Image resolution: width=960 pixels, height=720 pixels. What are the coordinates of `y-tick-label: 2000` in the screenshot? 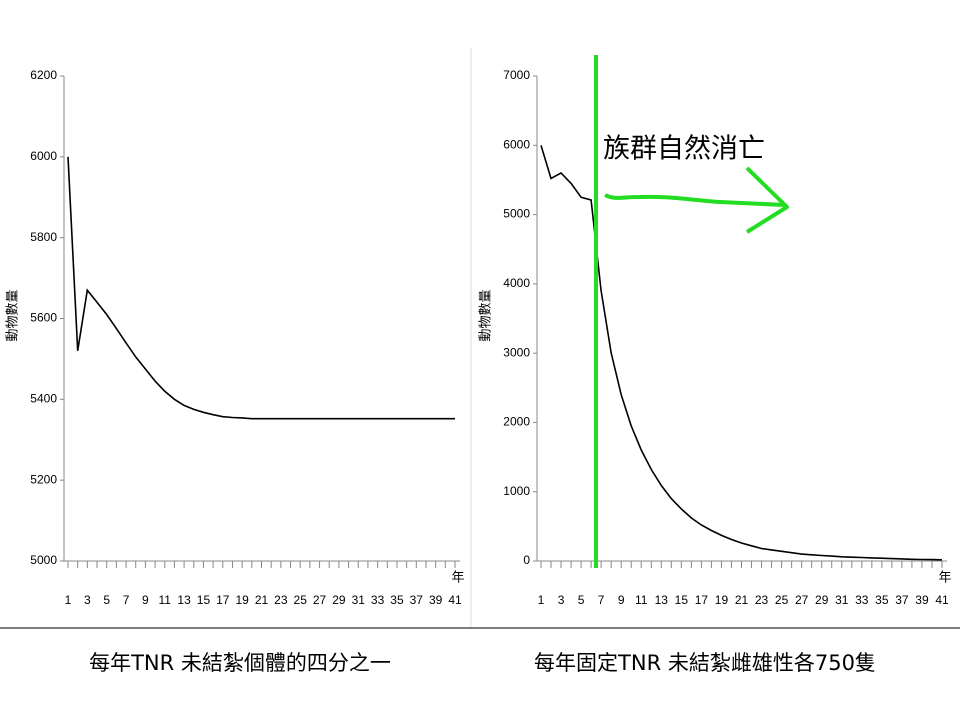 It's located at (516, 422).